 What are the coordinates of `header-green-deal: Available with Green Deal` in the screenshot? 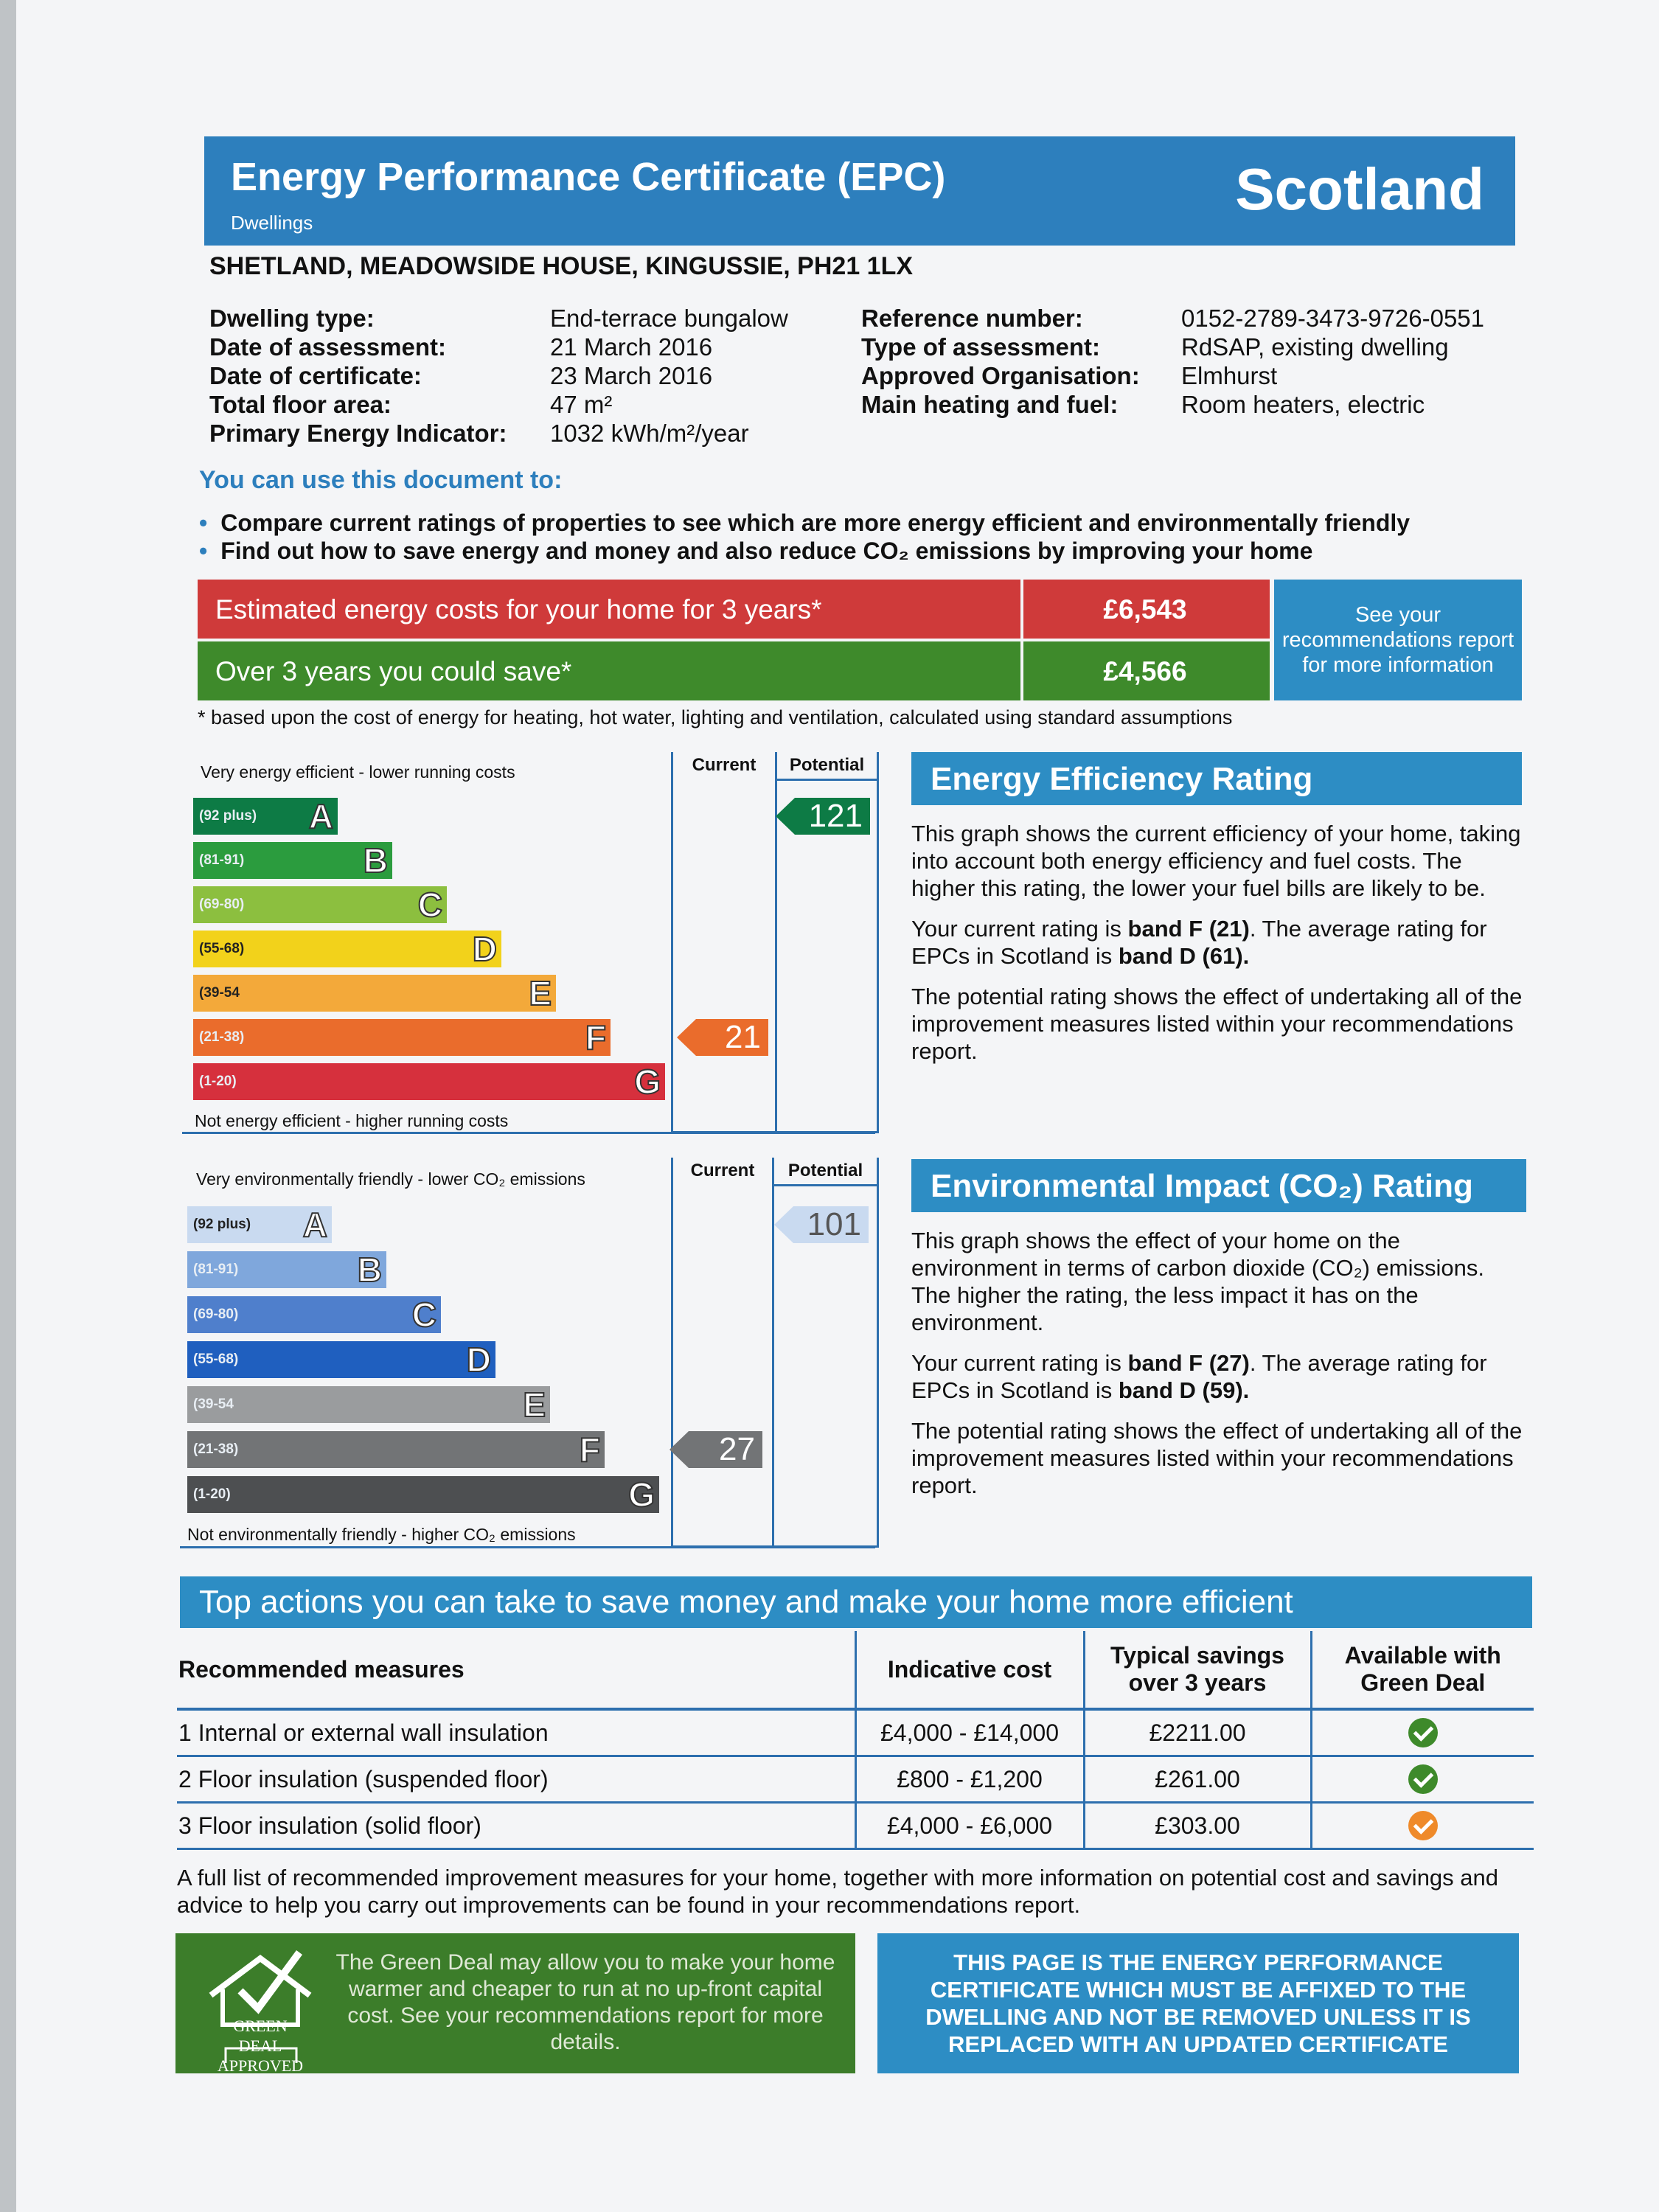 It's located at (1422, 1671).